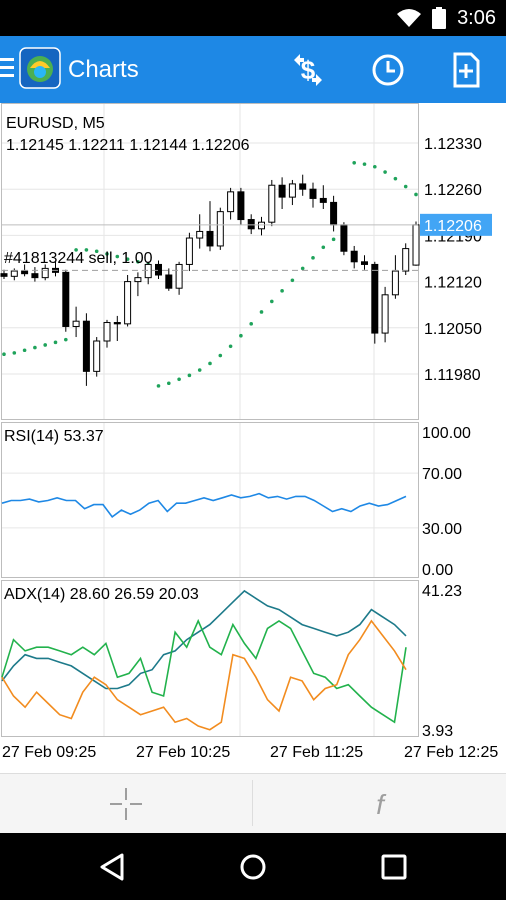  Describe the element at coordinates (204, 671) in the screenshot. I see `adx-plus-di-line` at that location.